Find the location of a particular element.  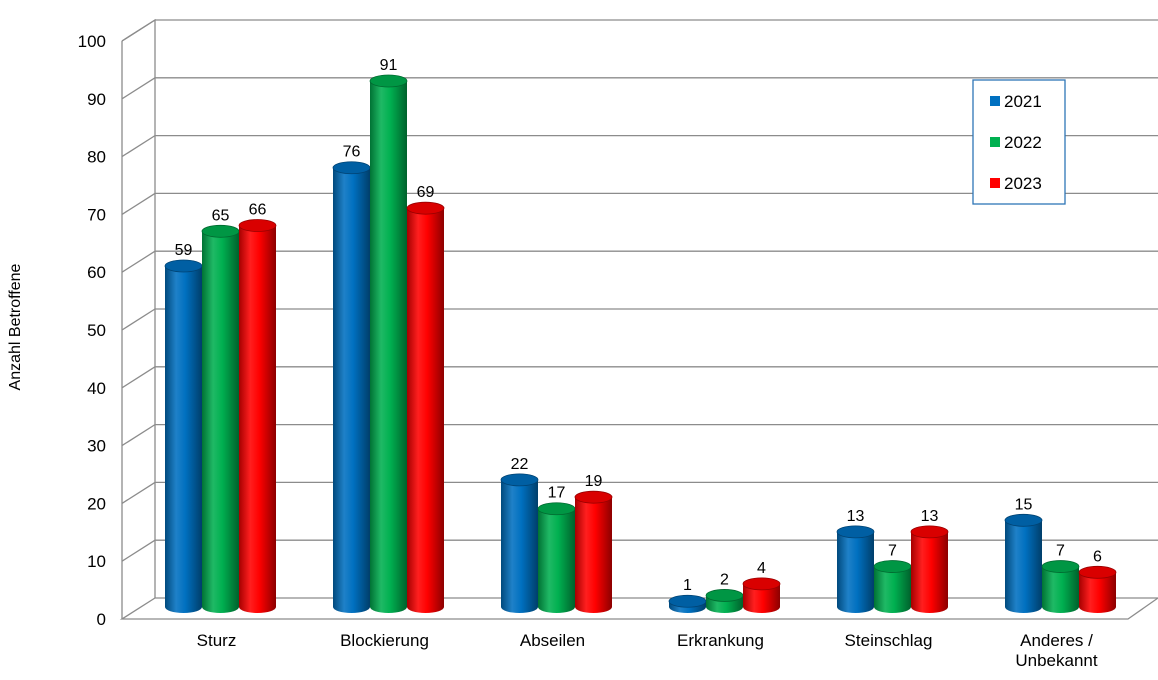

floor is located at coordinates (638, 608).